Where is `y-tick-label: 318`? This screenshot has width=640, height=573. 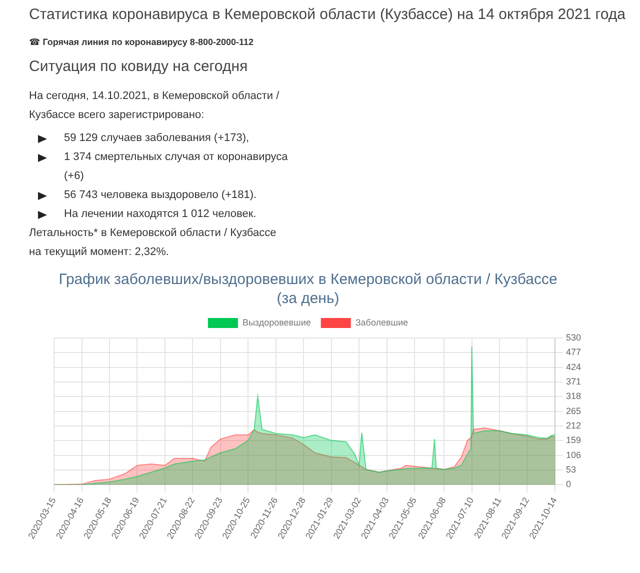
y-tick-label: 318 is located at coordinates (574, 396).